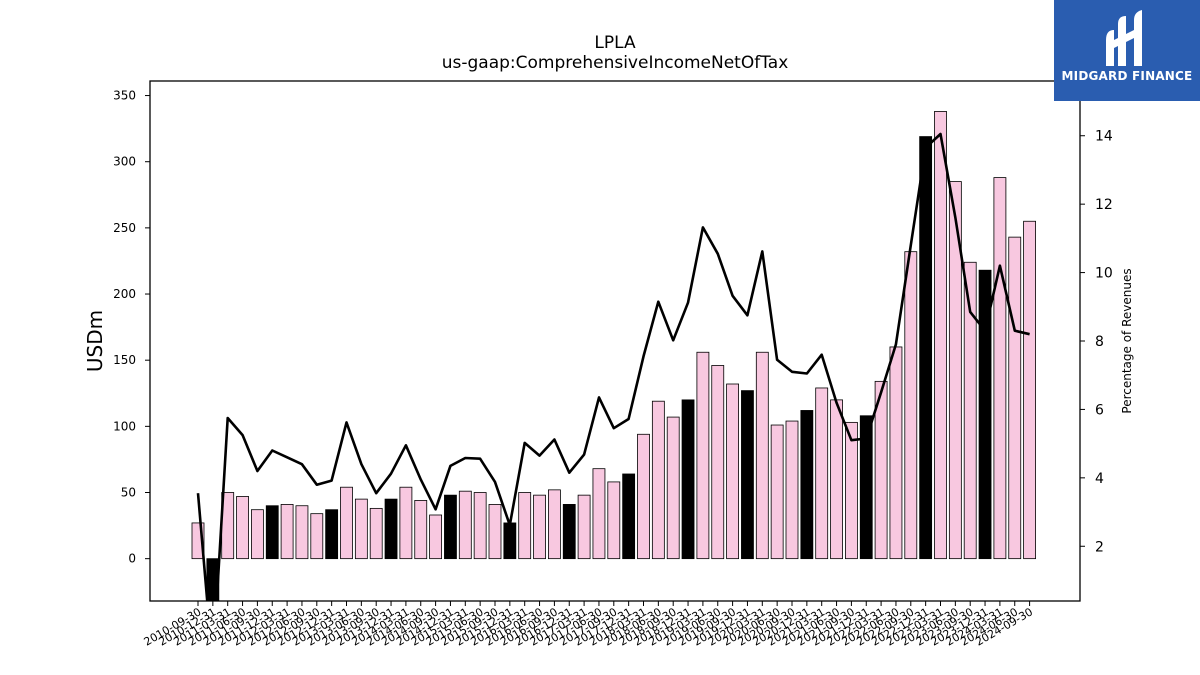 The height and width of the screenshot is (675, 1200). What do you see at coordinates (124, 162) in the screenshot?
I see `y-tick-label: 300` at bounding box center [124, 162].